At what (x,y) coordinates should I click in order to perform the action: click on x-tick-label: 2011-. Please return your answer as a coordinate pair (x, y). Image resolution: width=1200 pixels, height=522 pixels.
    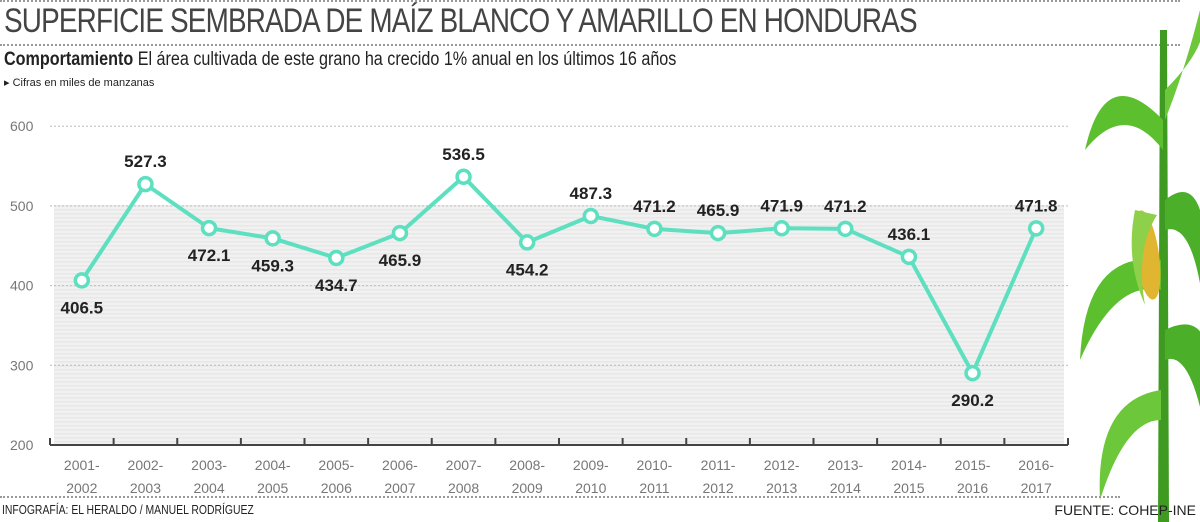
    Looking at the image, I should click on (718, 465).